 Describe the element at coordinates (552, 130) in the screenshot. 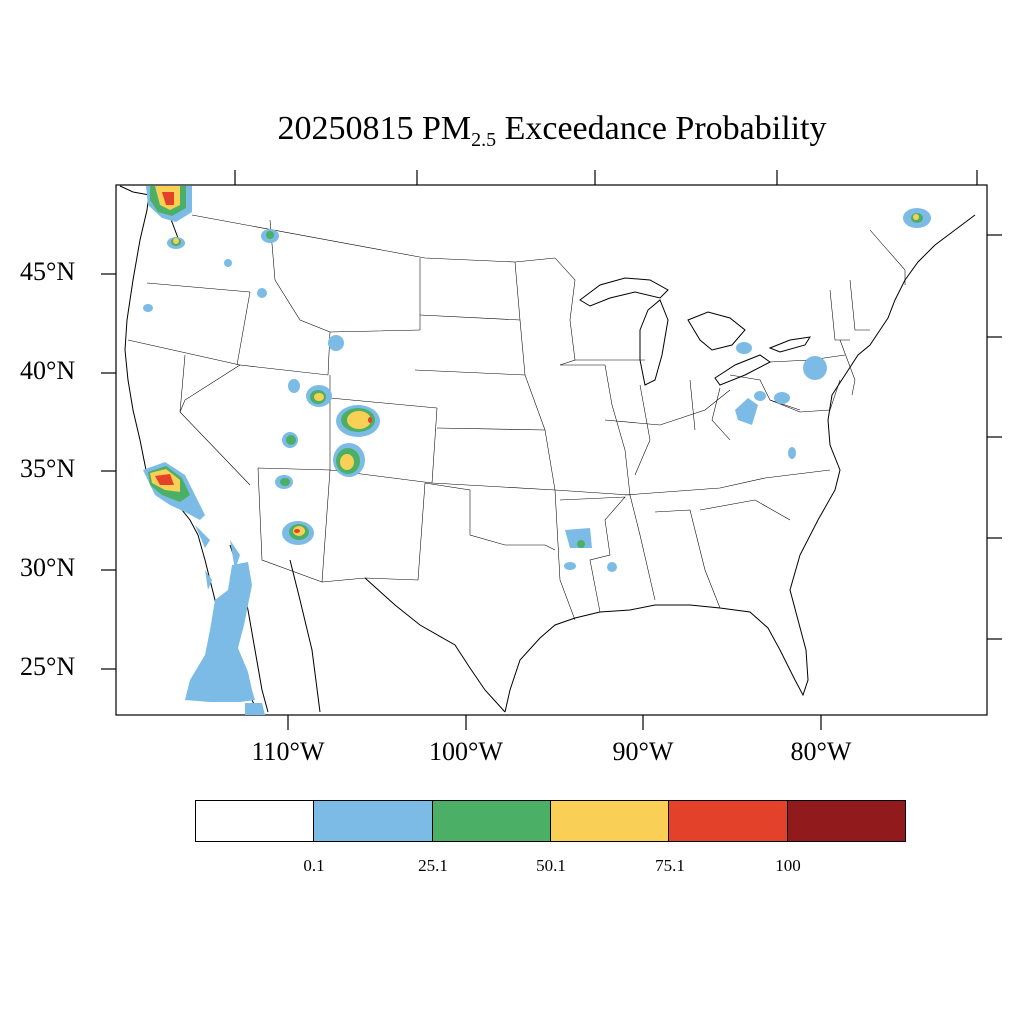

I see `map-title: 20250815 PM2.5 Exceedance Probability` at that location.